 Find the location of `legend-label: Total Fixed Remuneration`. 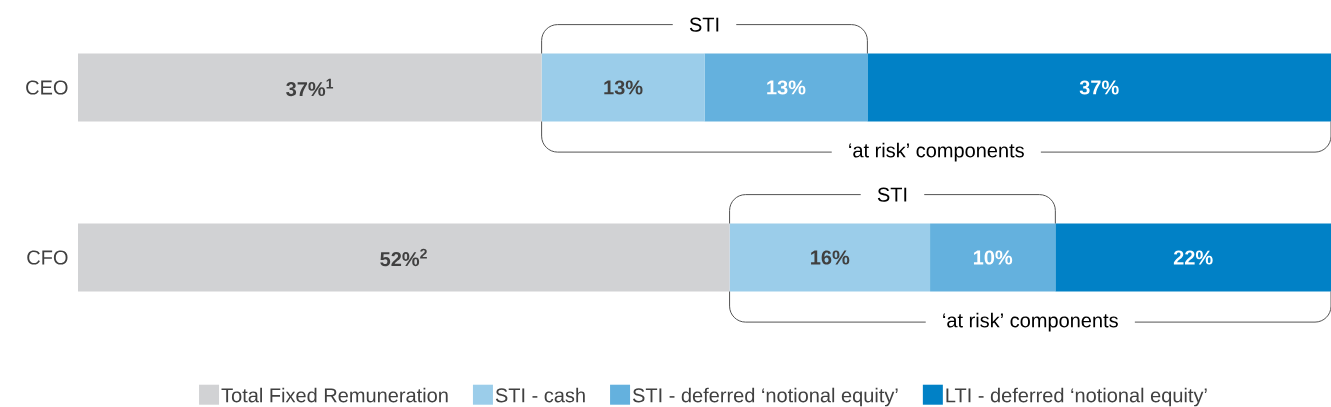

legend-label: Total Fixed Remuneration is located at coordinates (334, 395).